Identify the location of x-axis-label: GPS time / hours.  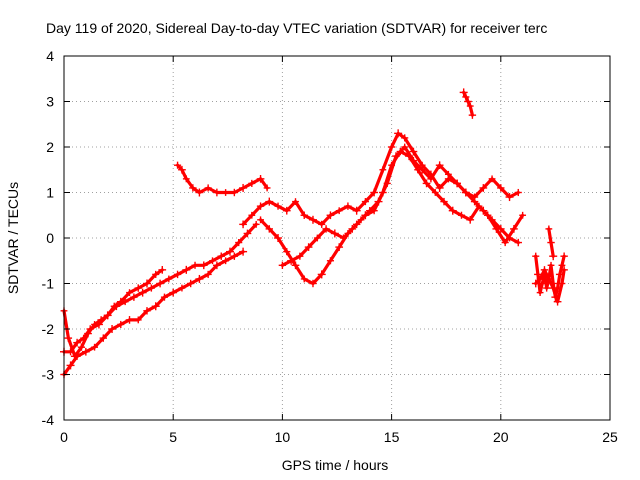
(335, 465).